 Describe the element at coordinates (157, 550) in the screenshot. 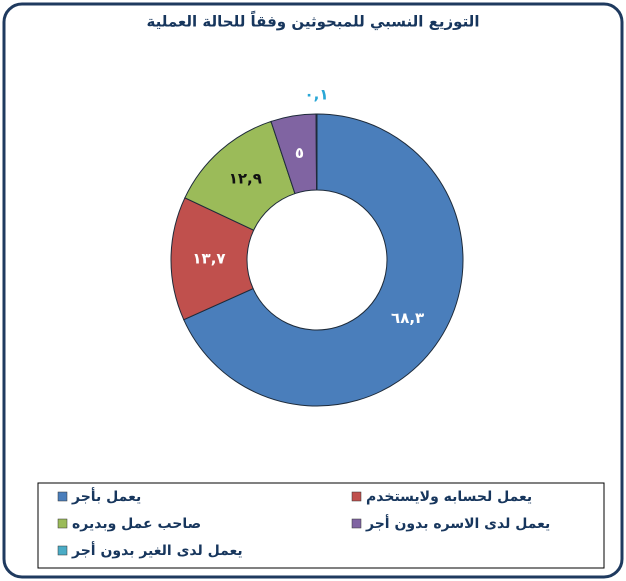

I see `legend-label: يعمل لدى الغير بدون أجر` at that location.